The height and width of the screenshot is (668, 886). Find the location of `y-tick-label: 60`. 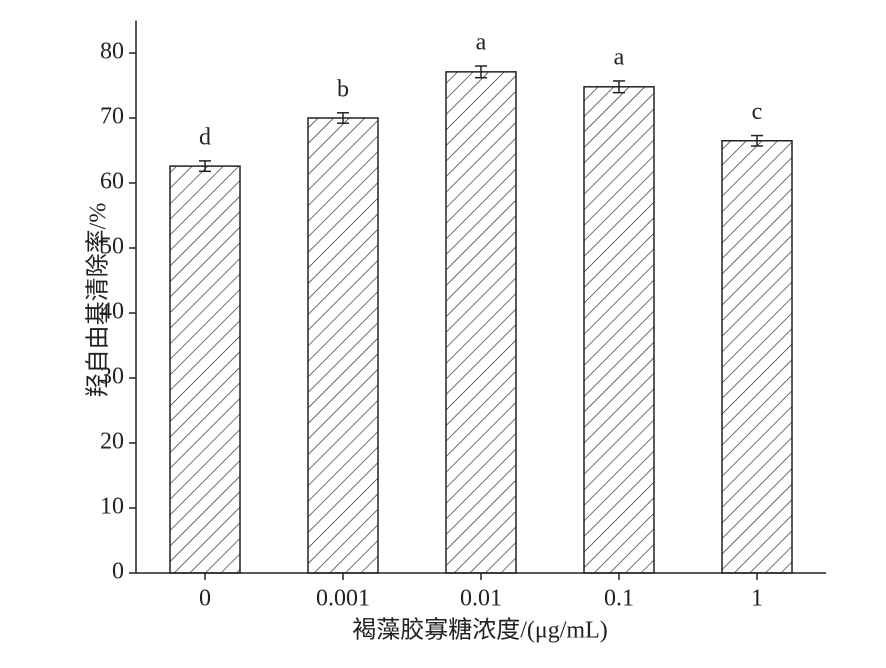

y-tick-label: 60 is located at coordinates (112, 182).